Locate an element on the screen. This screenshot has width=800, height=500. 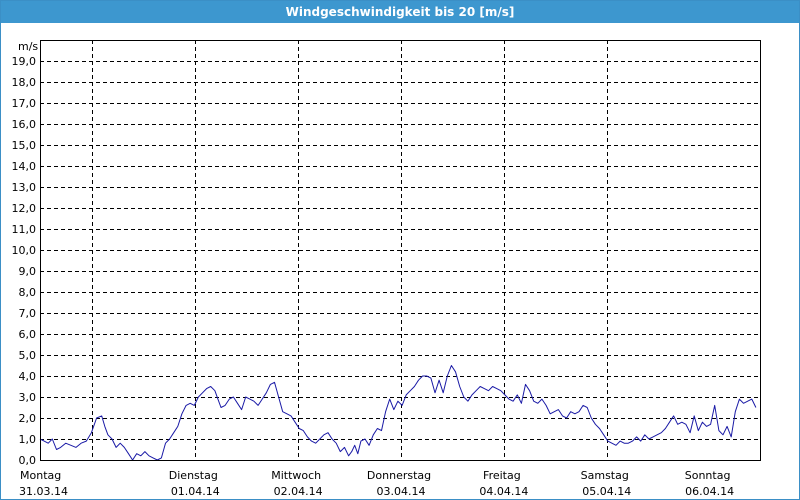
x-tick-date-label: 31.03.14 is located at coordinates (43, 491).